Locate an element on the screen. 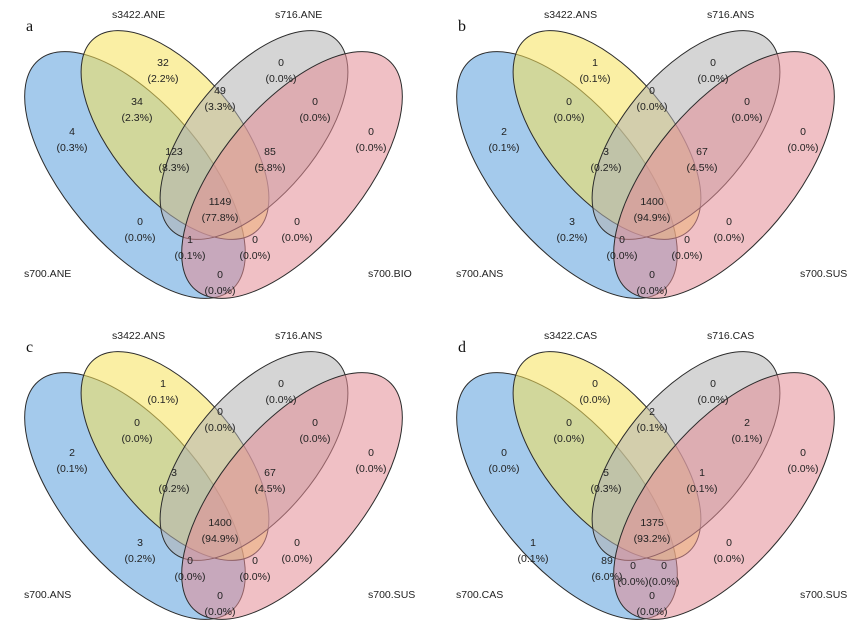 This screenshot has height=642, width=864. region-count-cd: 0 is located at coordinates (315, 423).